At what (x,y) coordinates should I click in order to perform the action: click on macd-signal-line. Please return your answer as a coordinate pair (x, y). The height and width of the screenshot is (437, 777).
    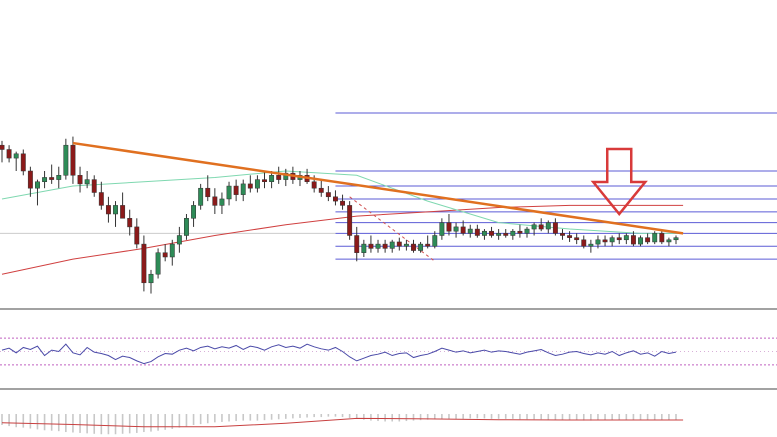
    Looking at the image, I should click on (342, 422).